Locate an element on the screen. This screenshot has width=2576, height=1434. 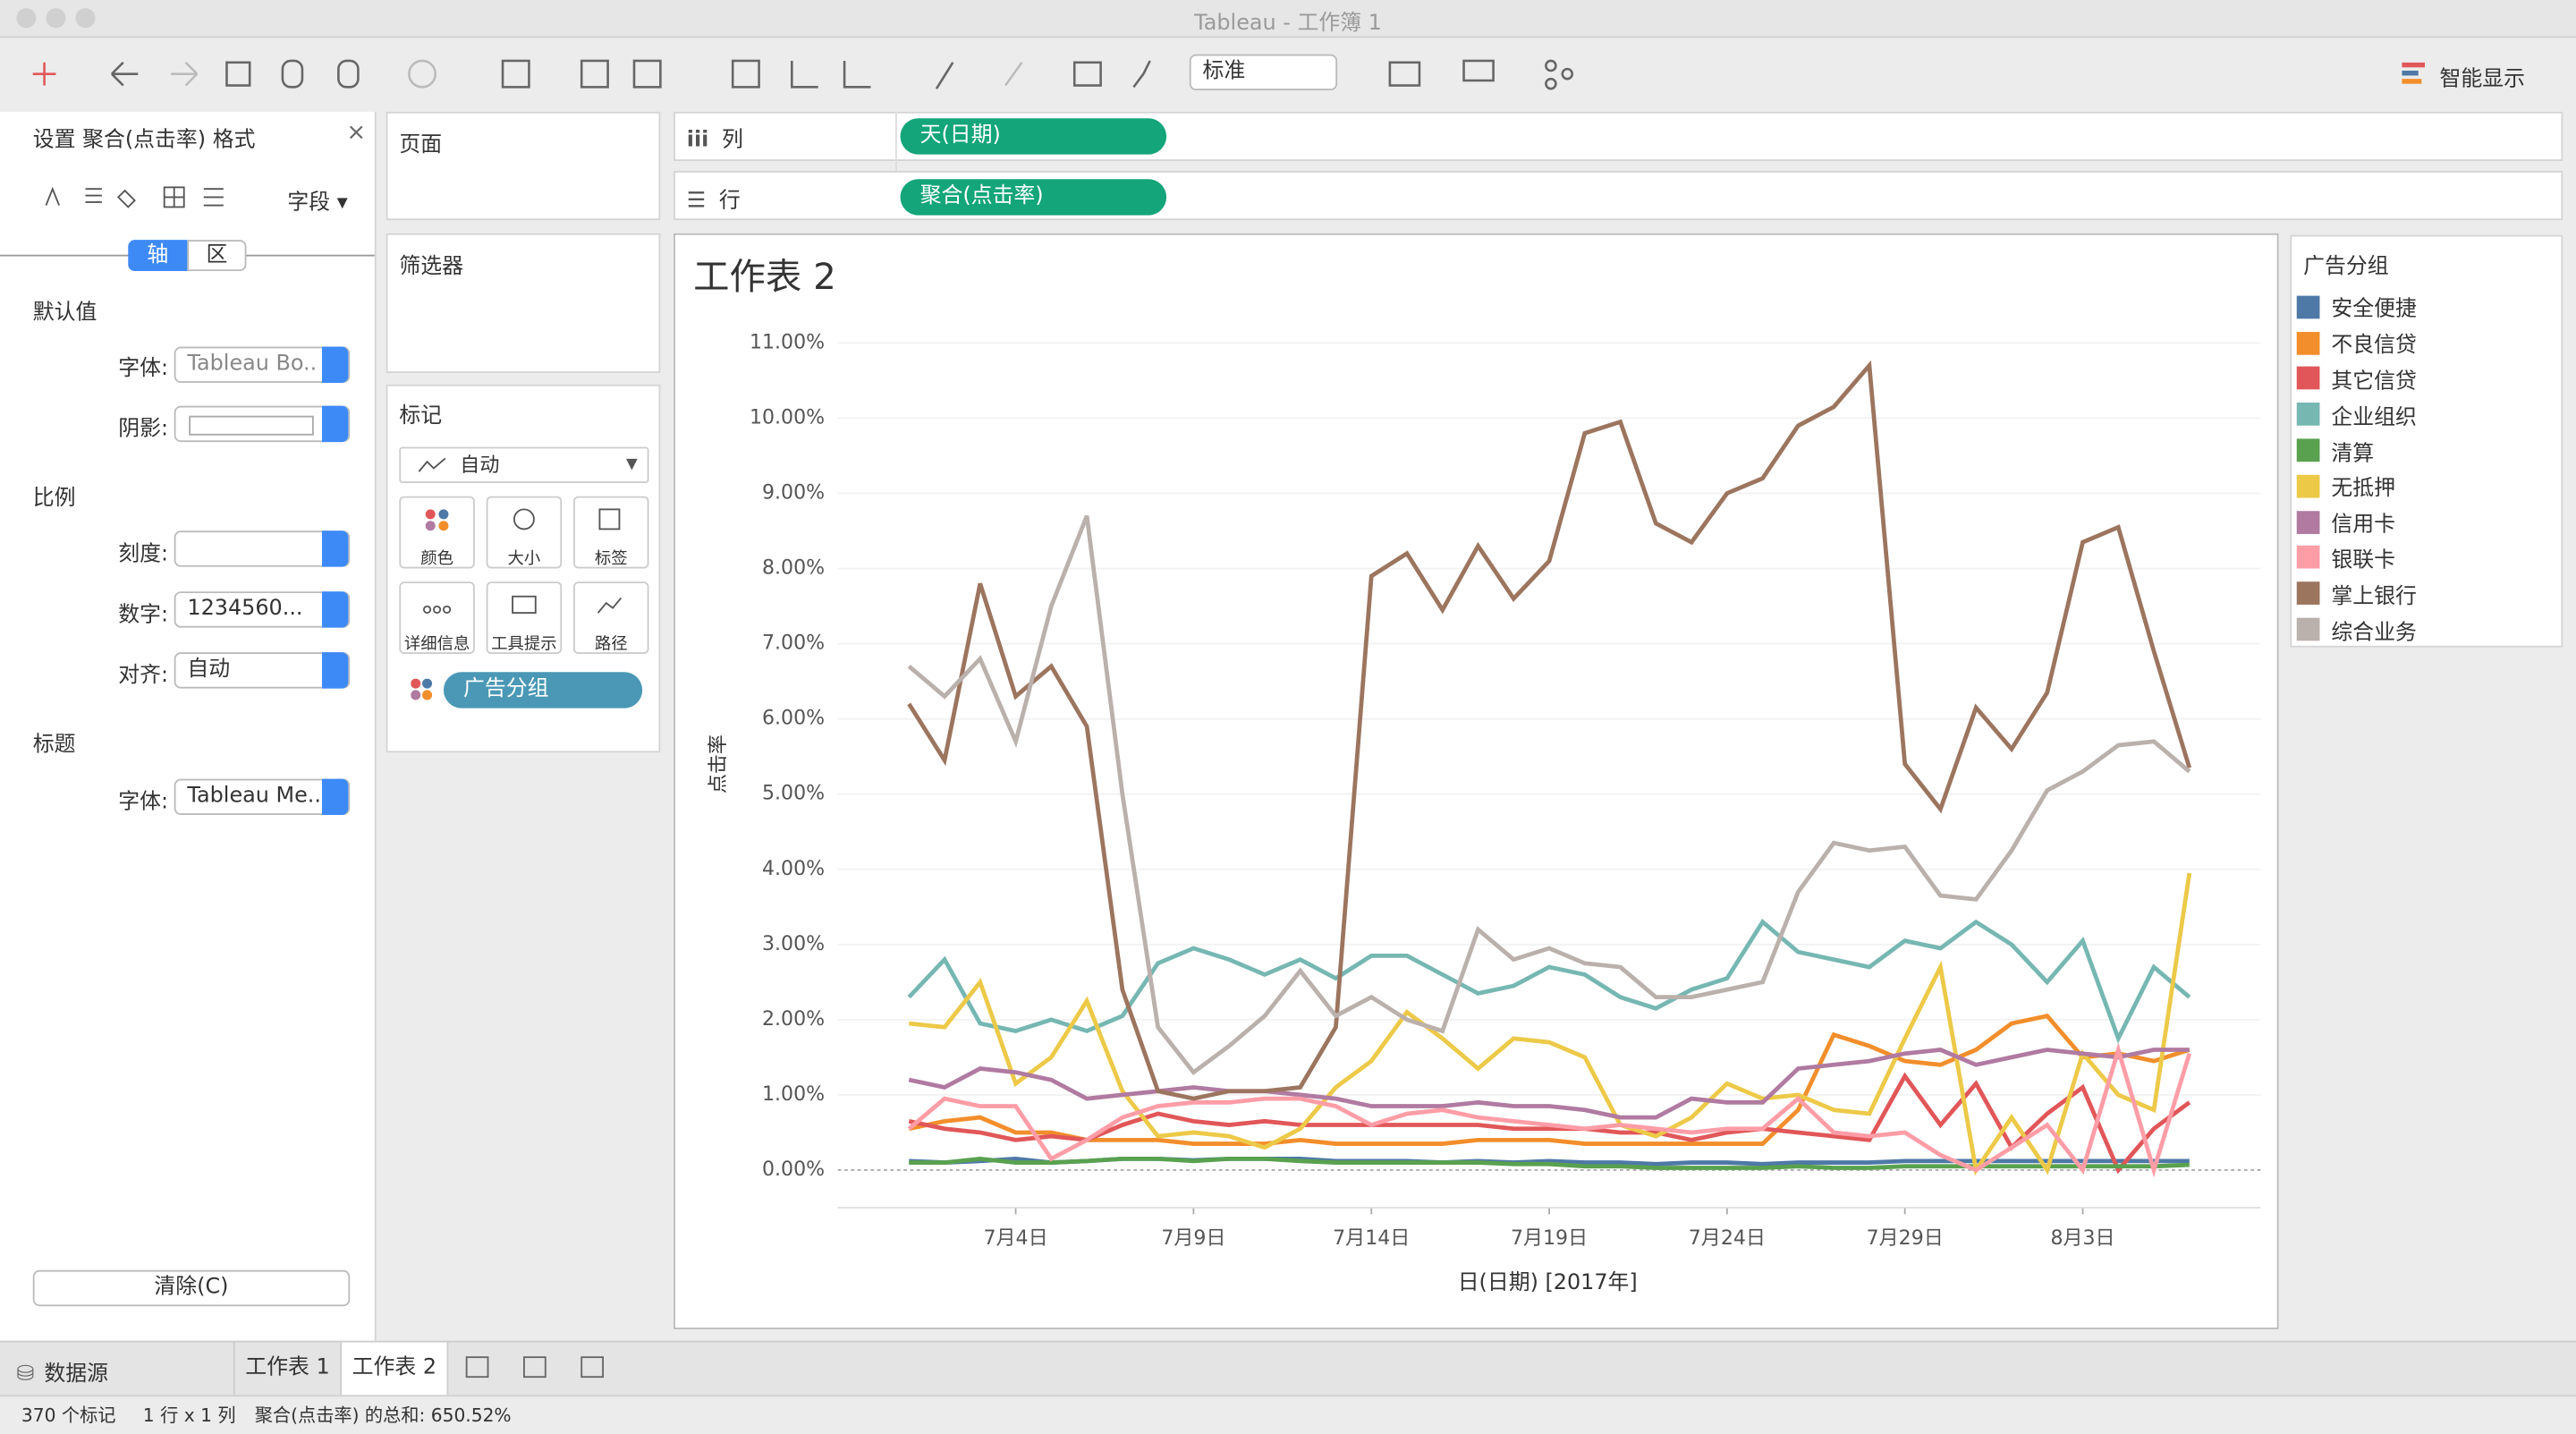
legend-label: 其它信贷 is located at coordinates (2374, 382).